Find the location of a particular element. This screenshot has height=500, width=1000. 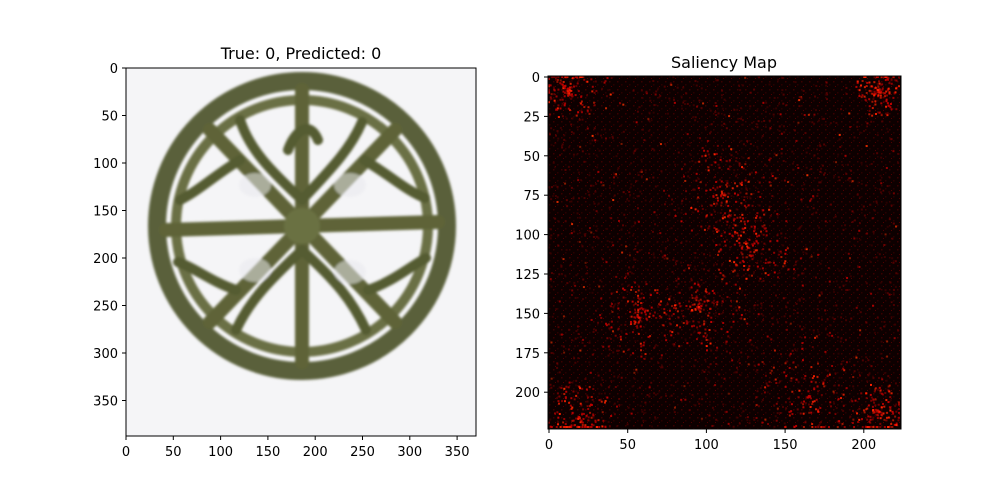

x-tick-label: 300 is located at coordinates (409, 452).